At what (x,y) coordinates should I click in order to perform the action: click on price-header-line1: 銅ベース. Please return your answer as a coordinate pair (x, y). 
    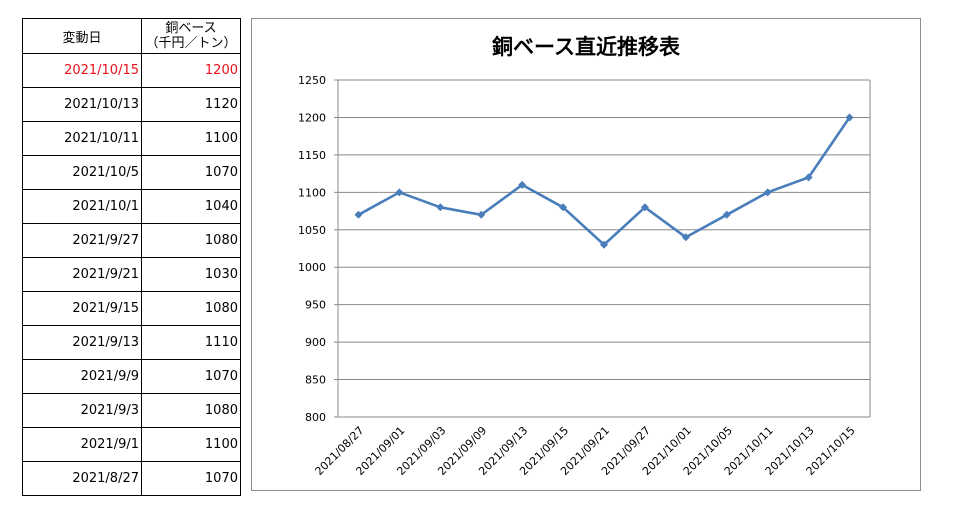
    Looking at the image, I should click on (191, 28).